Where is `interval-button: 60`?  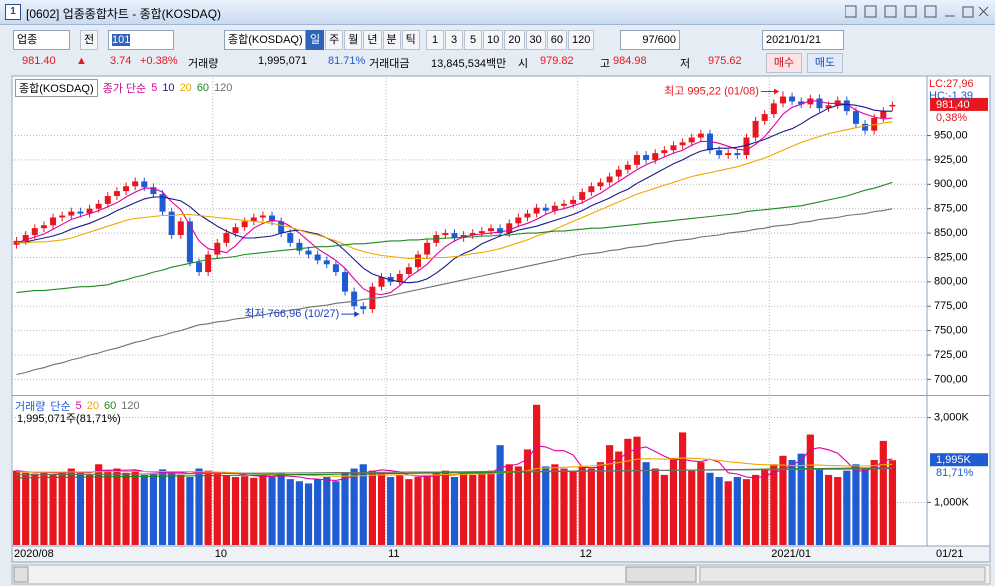 interval-button: 60 is located at coordinates (556, 40).